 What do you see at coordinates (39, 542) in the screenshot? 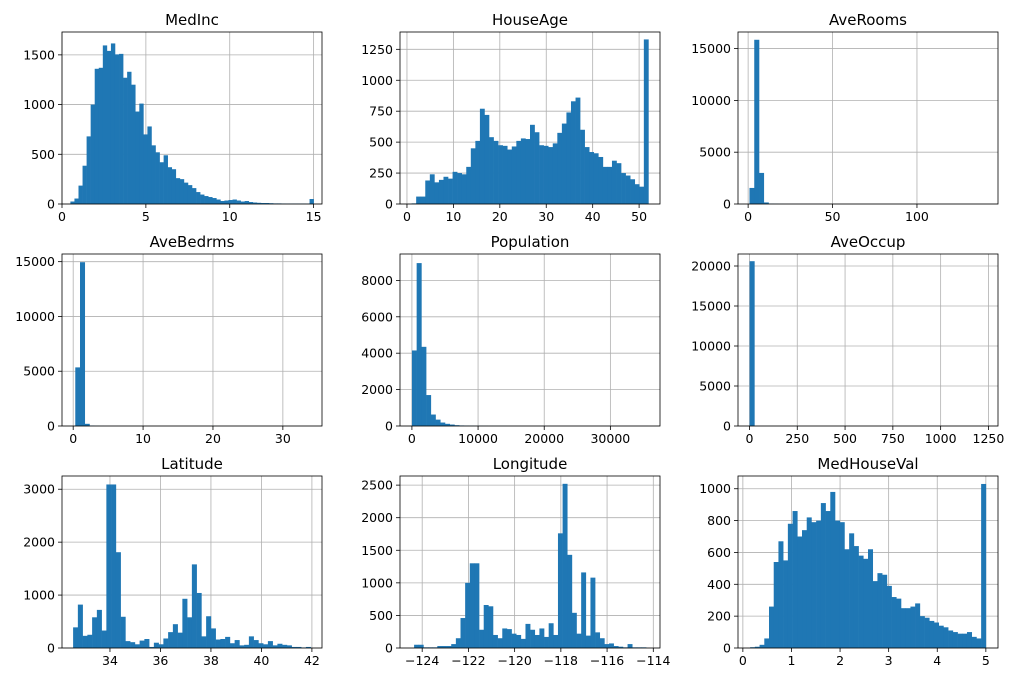
I see `y-tick-label: 2000` at bounding box center [39, 542].